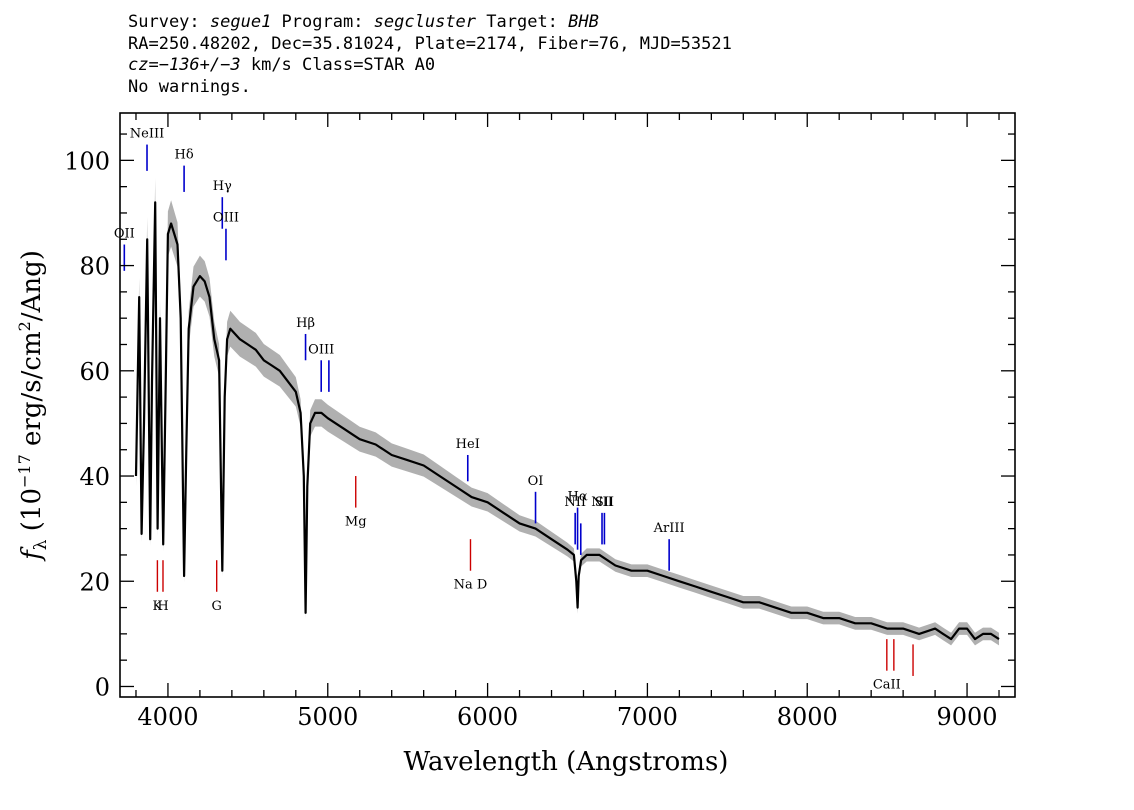 The image size is (1134, 810). I want to click on y-label-subscript: λ, so click(41, 544).